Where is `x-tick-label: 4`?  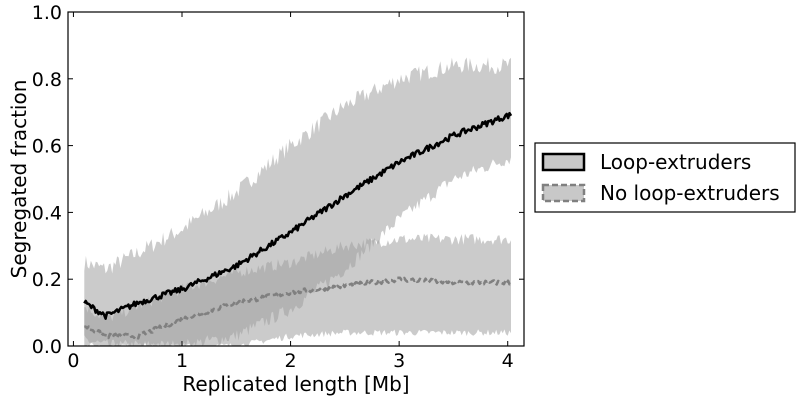 x-tick-label: 4 is located at coordinates (508, 361).